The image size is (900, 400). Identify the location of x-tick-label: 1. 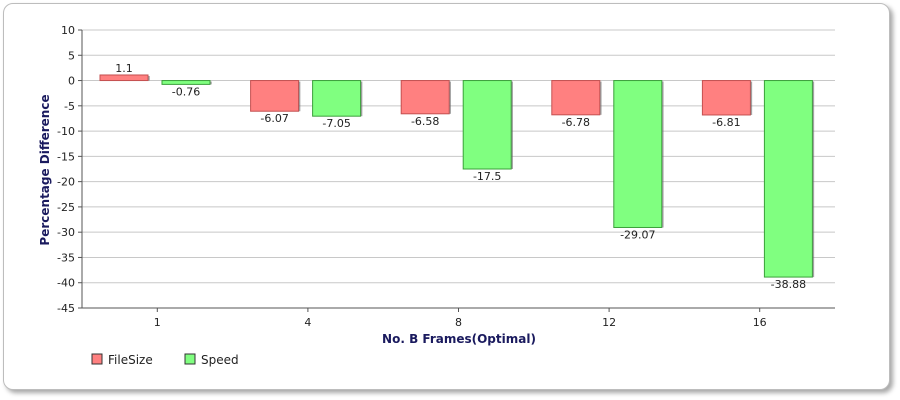
(157, 322).